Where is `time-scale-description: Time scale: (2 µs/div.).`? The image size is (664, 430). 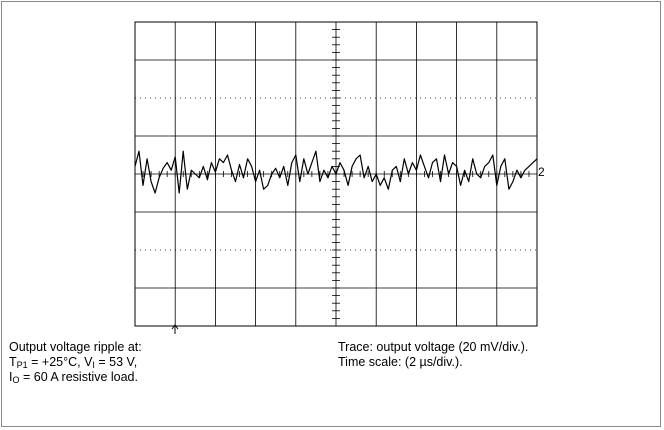
time-scale-description: Time scale: (2 µs/div.). is located at coordinates (400, 362).